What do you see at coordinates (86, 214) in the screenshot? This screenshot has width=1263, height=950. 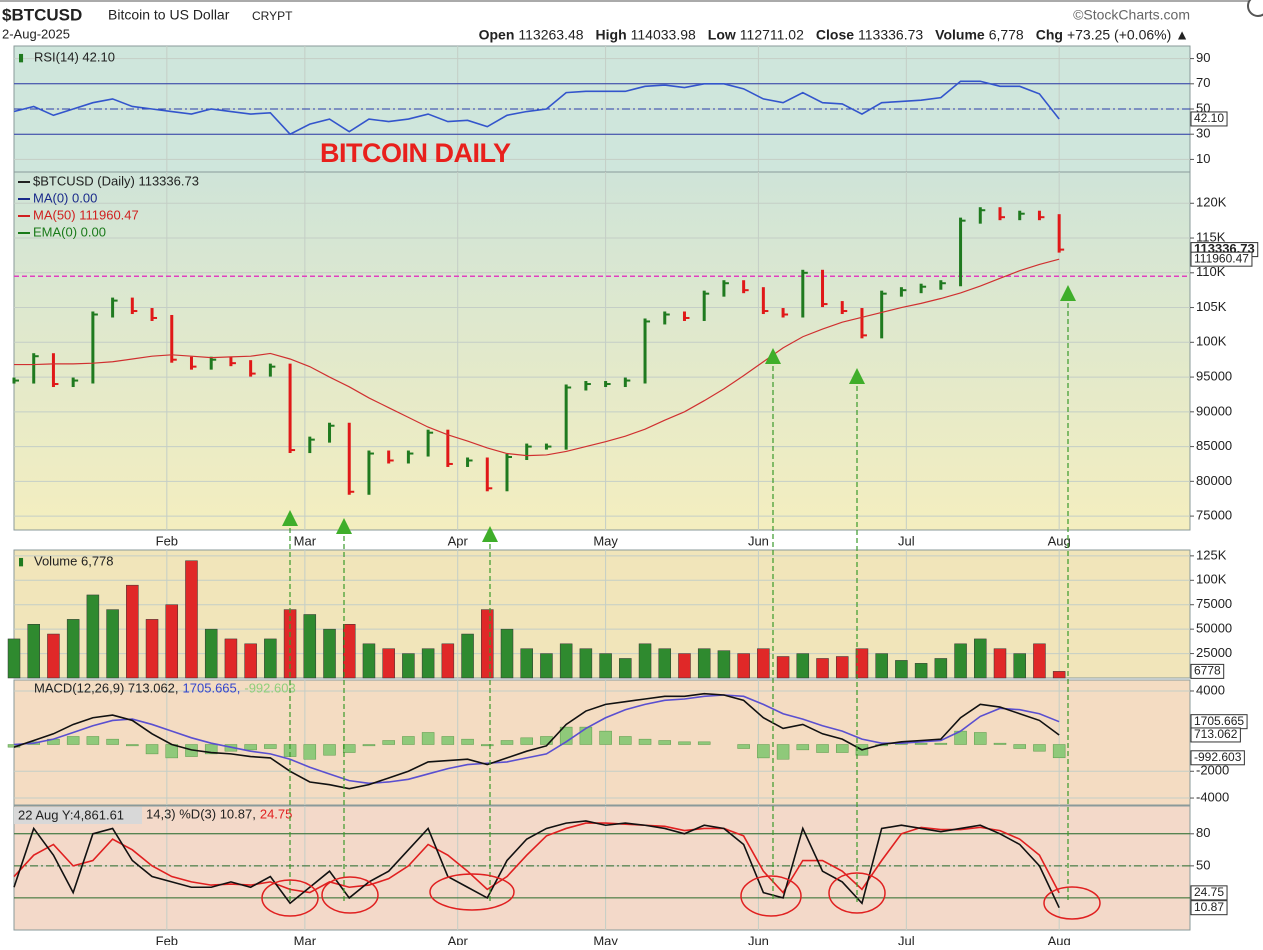 I see `legend-label: MA(50) 111960.47` at bounding box center [86, 214].